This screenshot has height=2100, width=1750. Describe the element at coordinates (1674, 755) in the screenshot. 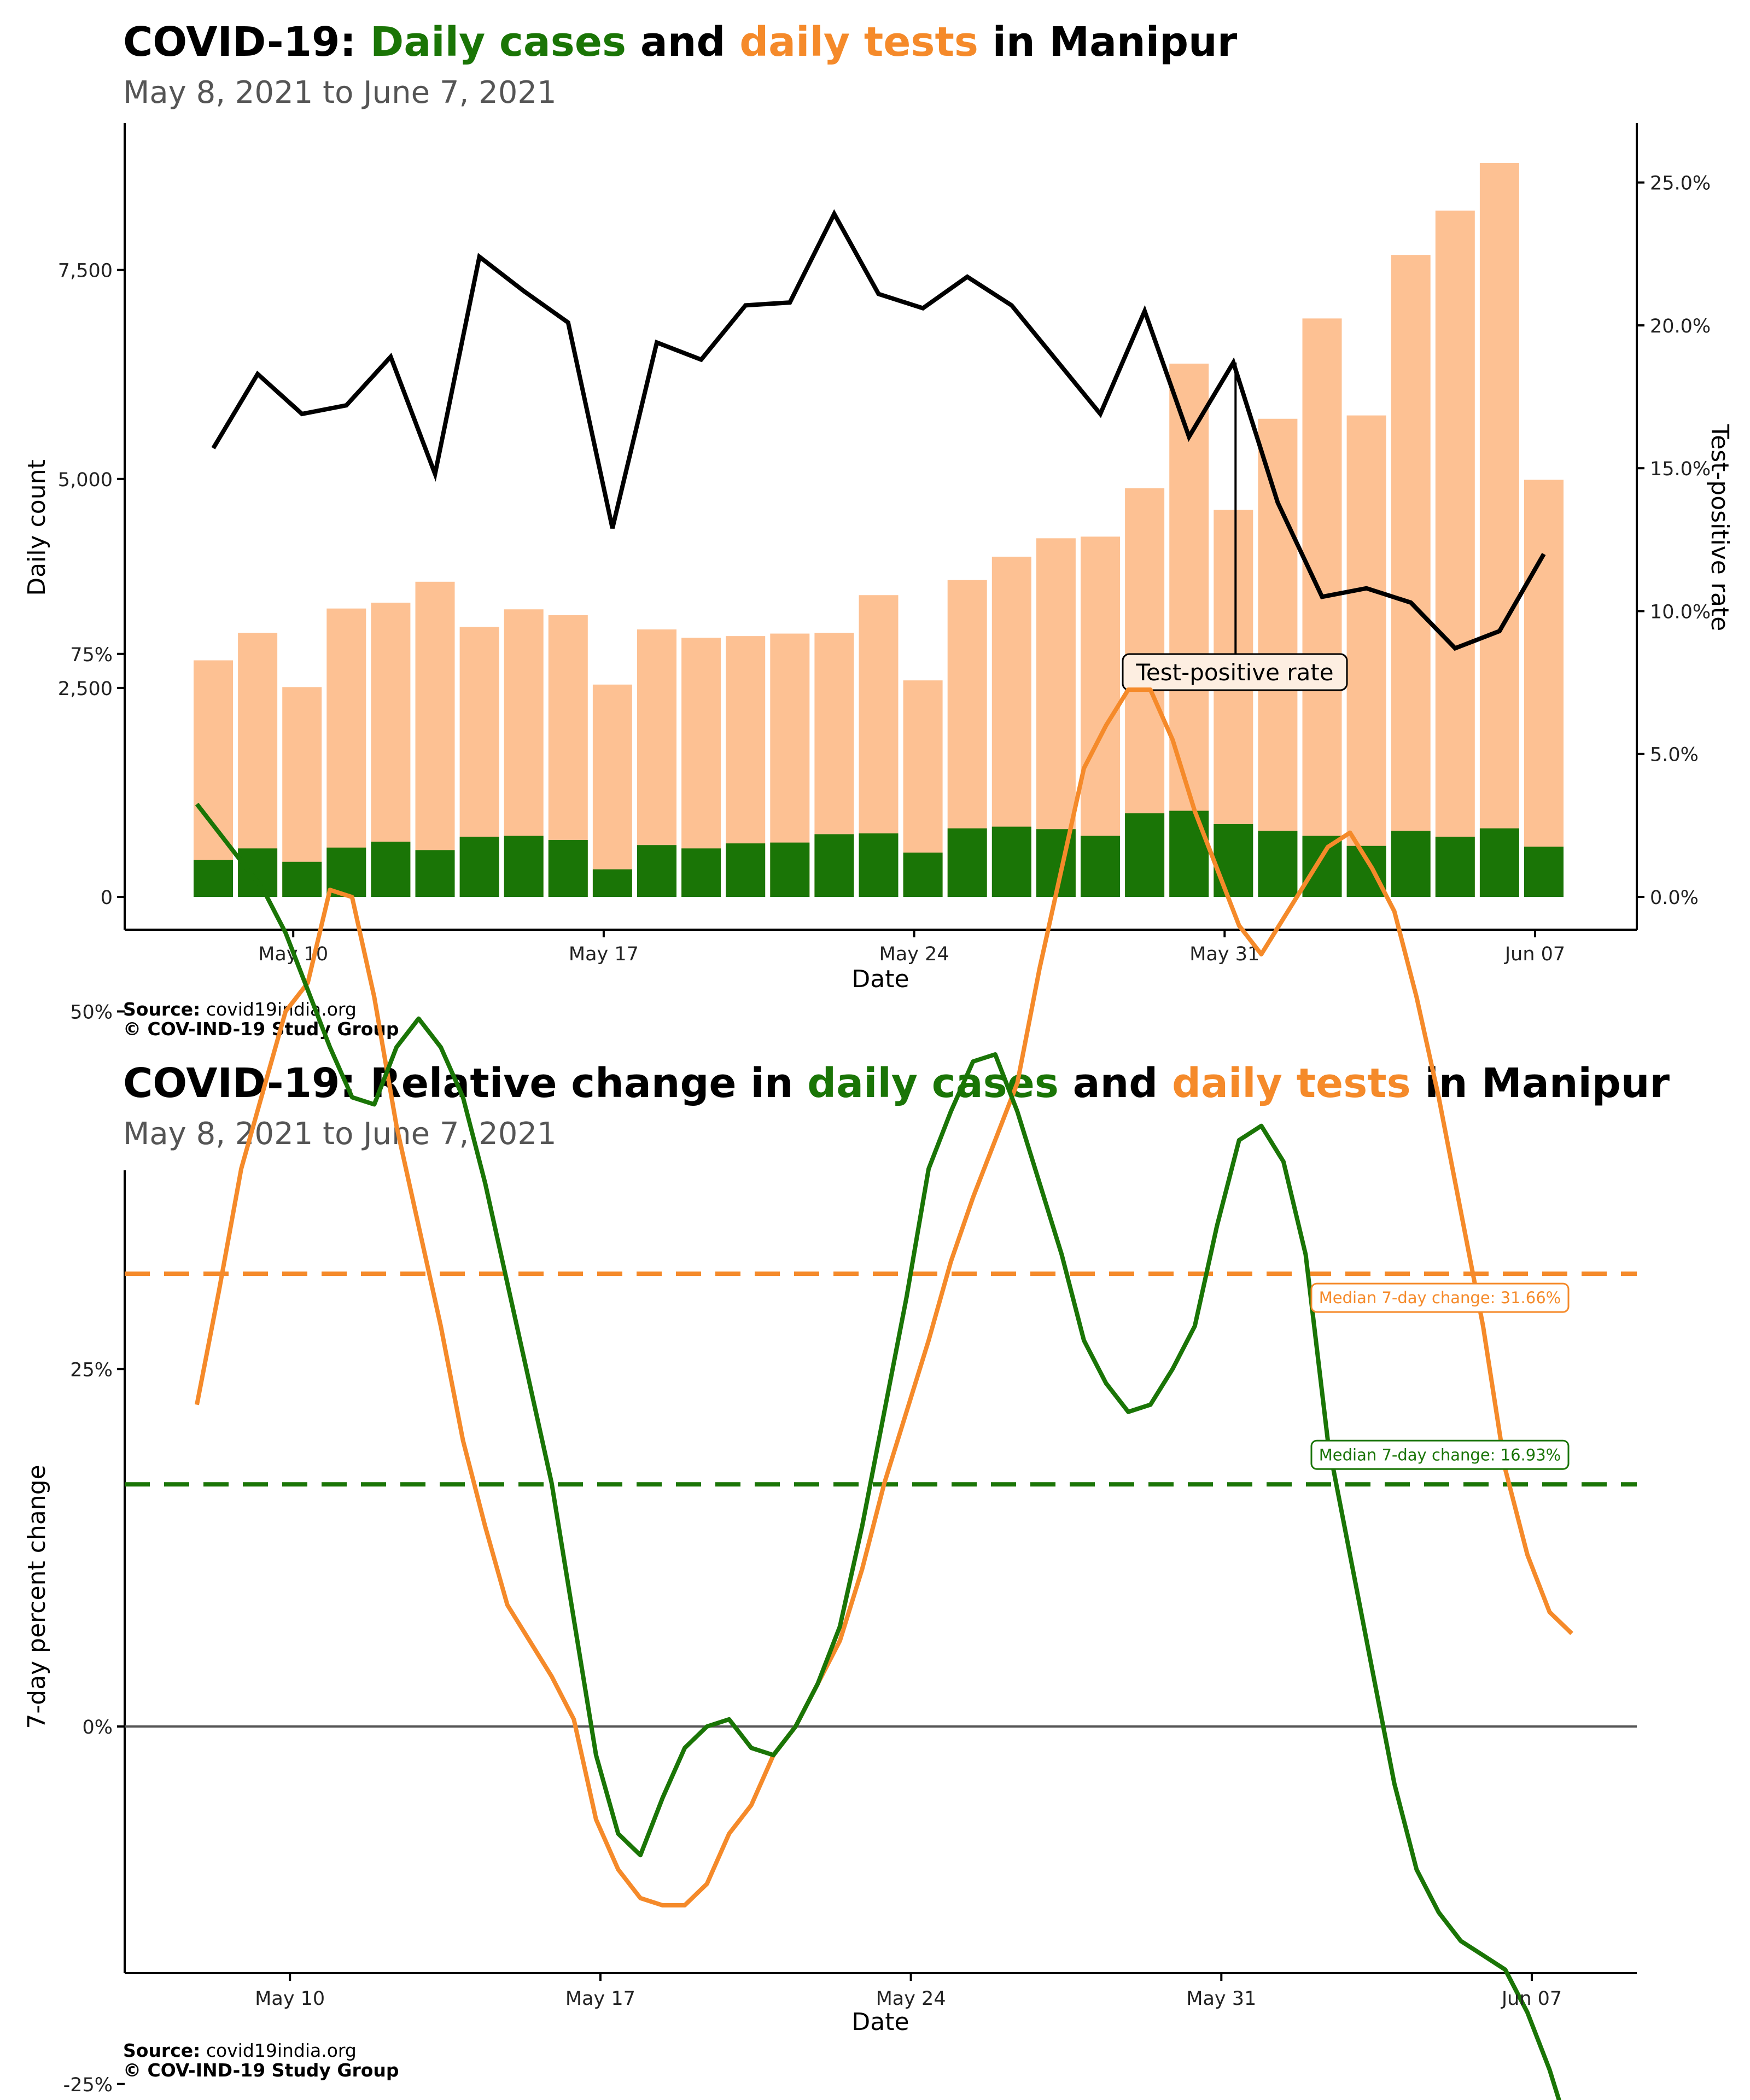

I see `chart1-y2tick-label: 5.0%` at that location.